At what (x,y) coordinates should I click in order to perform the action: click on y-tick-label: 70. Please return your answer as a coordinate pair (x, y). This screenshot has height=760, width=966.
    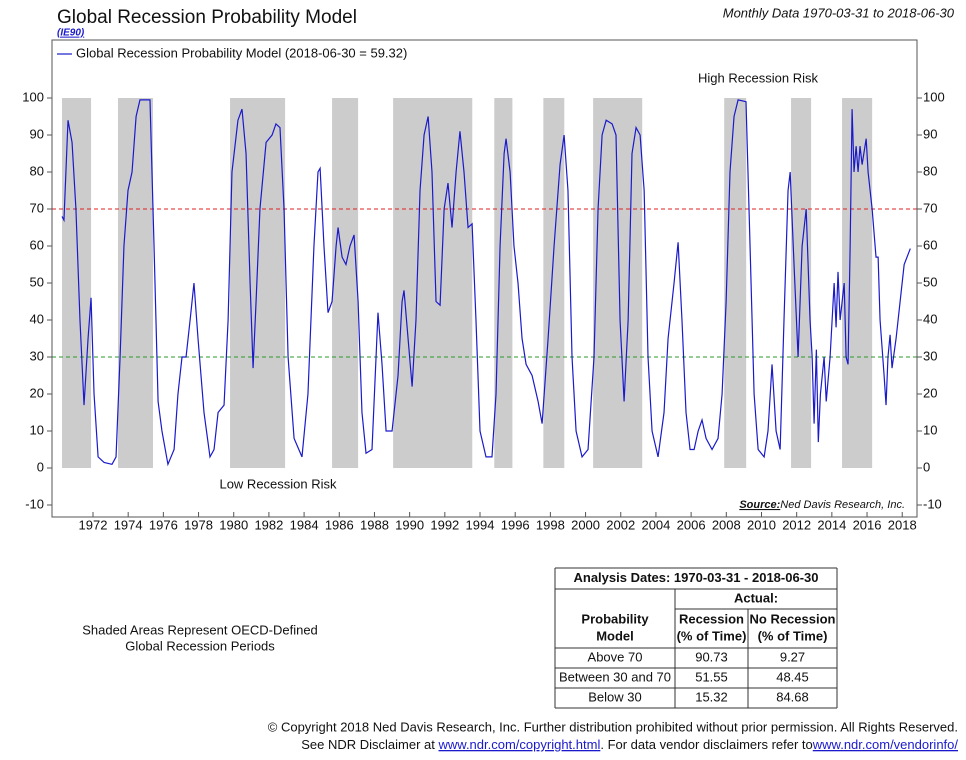
    Looking at the image, I should click on (37, 207).